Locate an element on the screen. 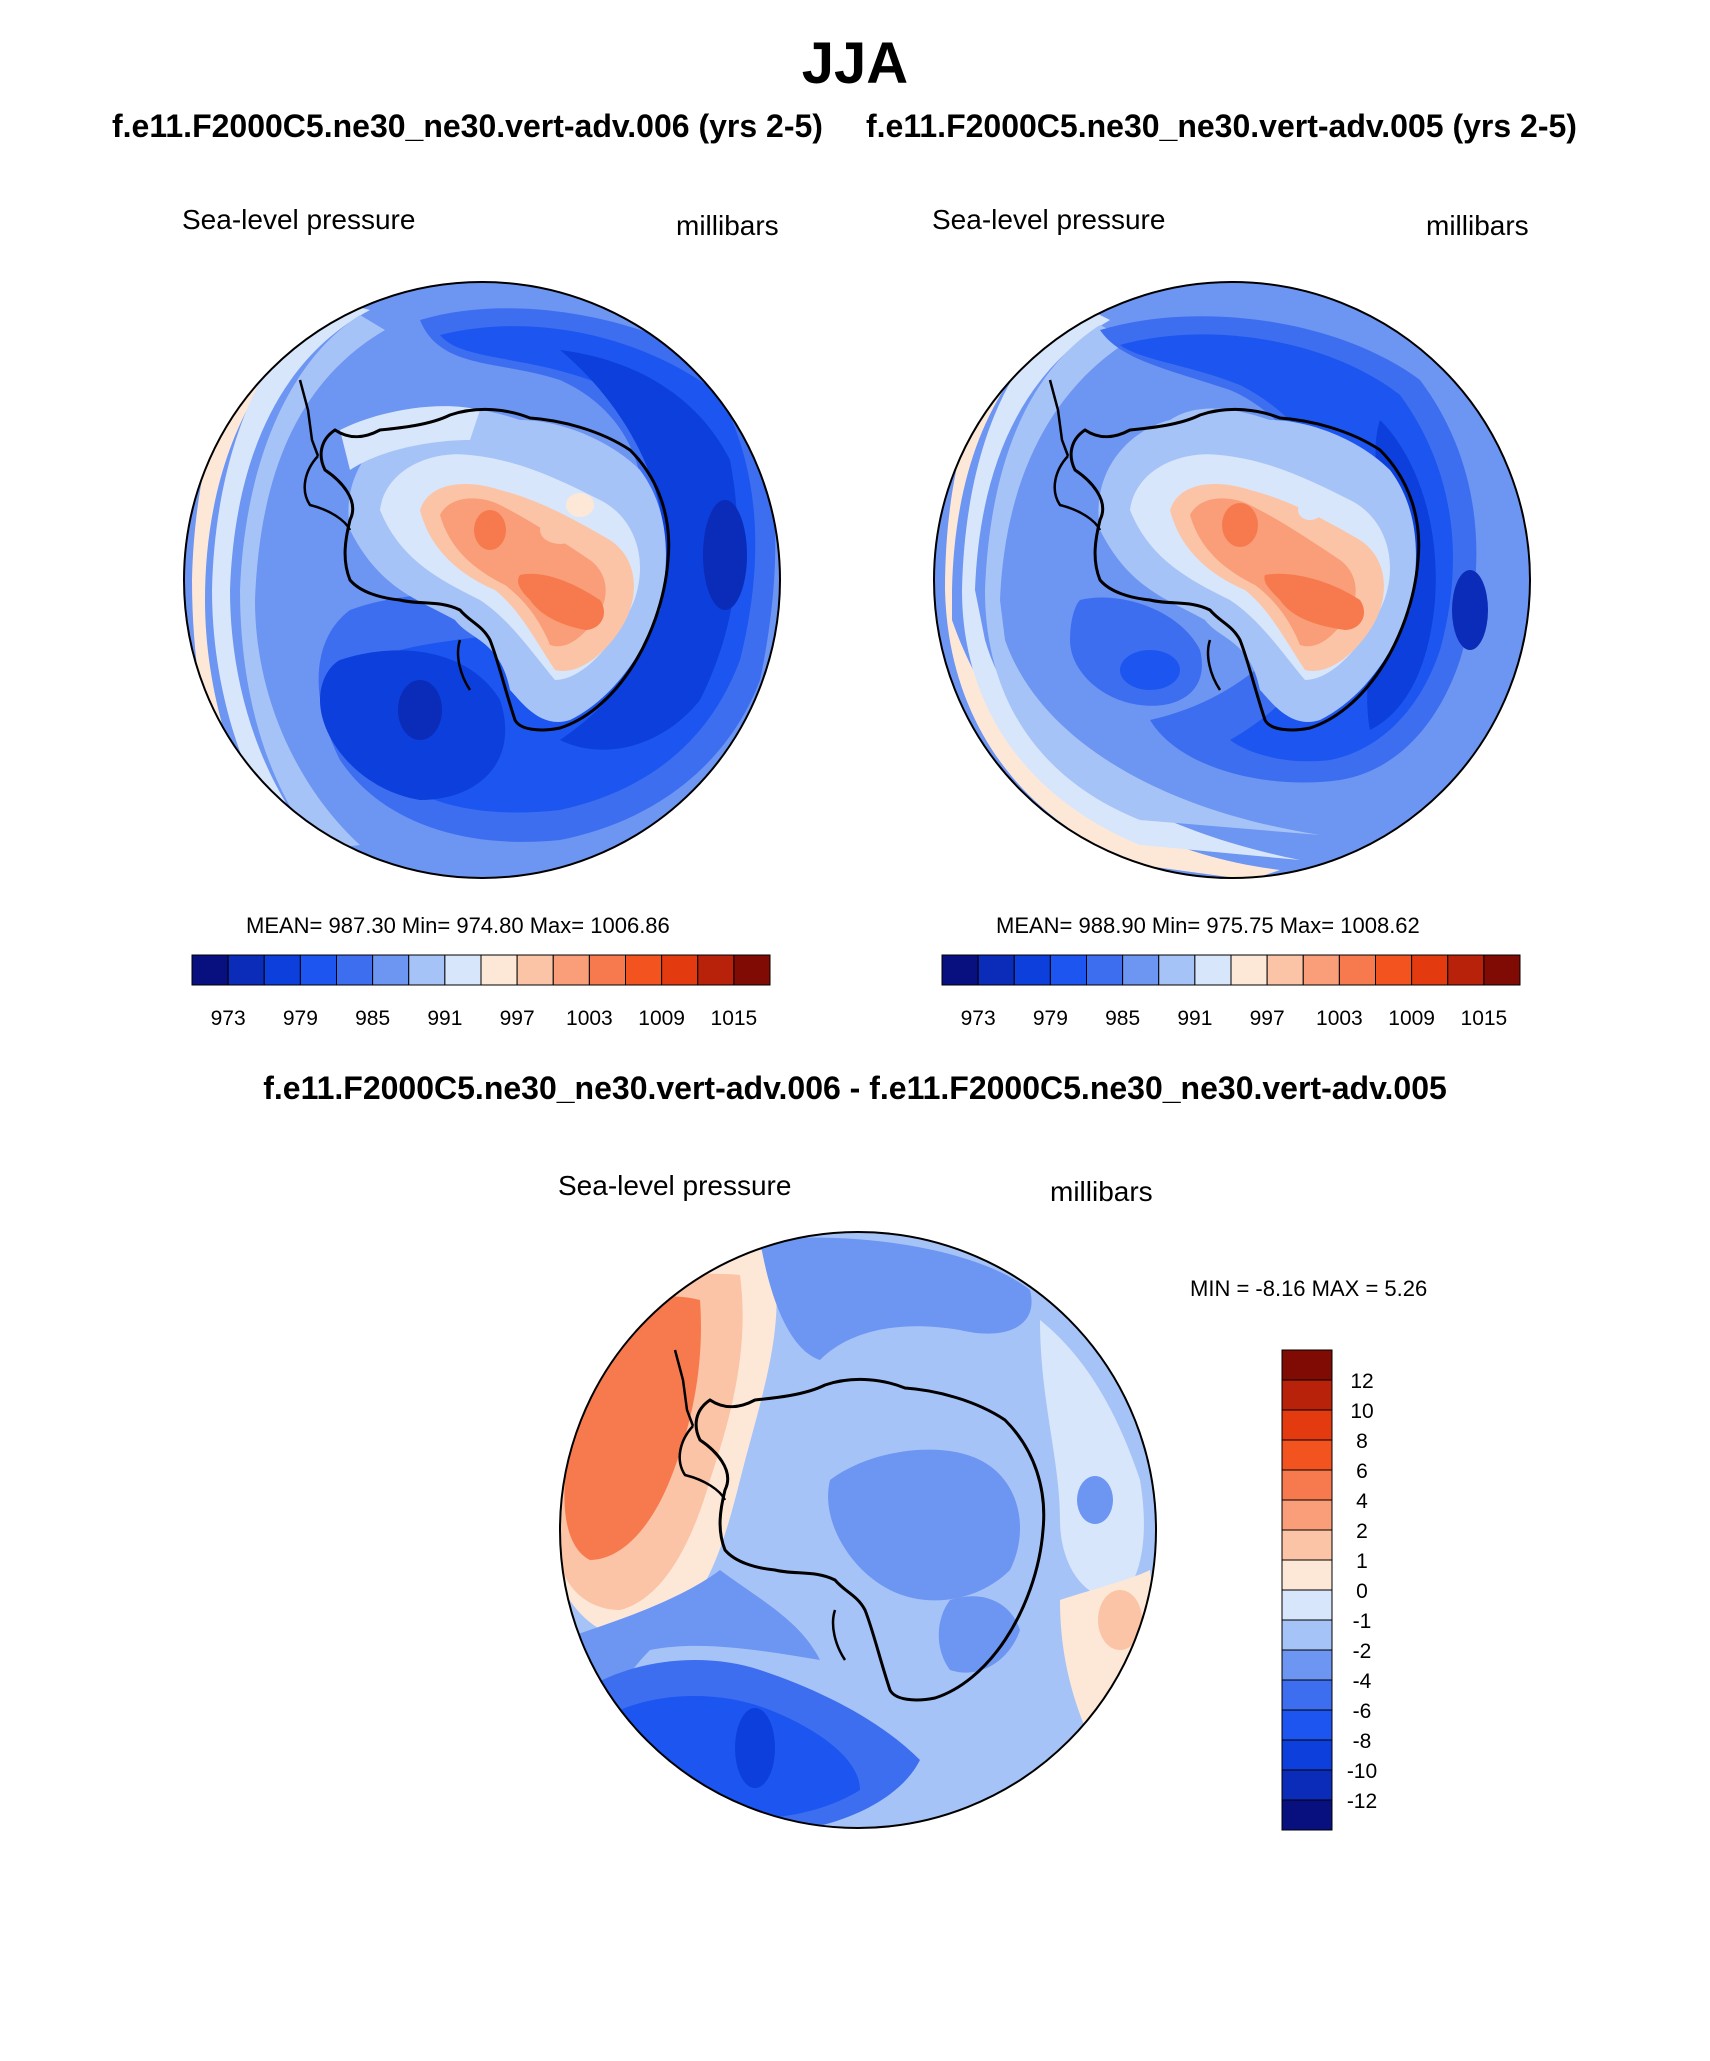 The image size is (1710, 2061). colorbar-tick-label: 8 is located at coordinates (1362, 1441).